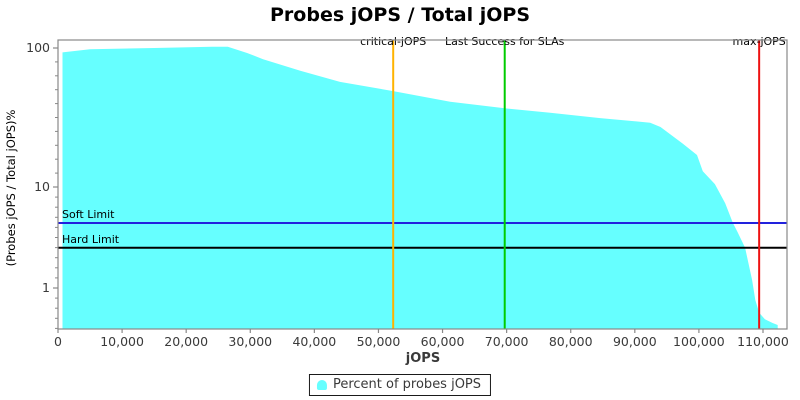 Image resolution: width=800 pixels, height=400 pixels. Describe the element at coordinates (88, 214) in the screenshot. I see `limit-label-0: Soft Limit` at that location.